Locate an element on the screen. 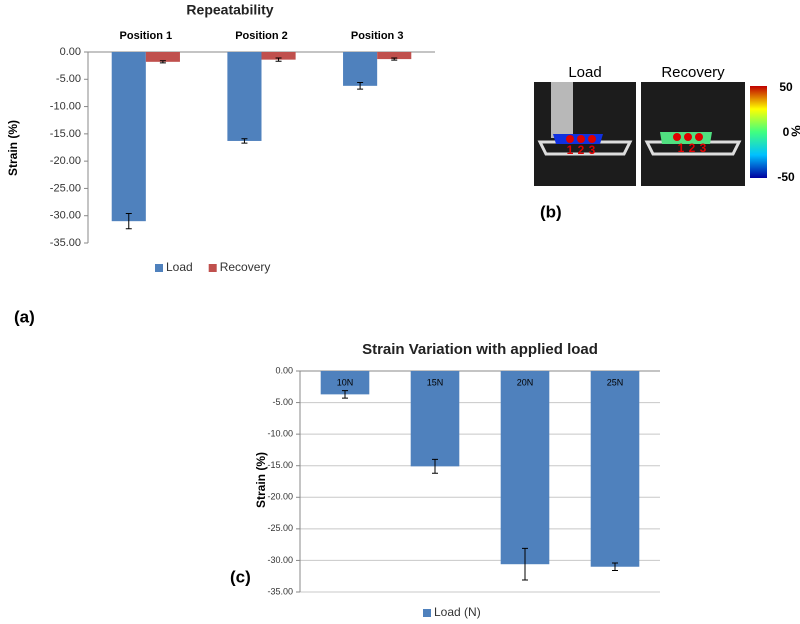  legend-label: Recovery is located at coordinates (245, 267).